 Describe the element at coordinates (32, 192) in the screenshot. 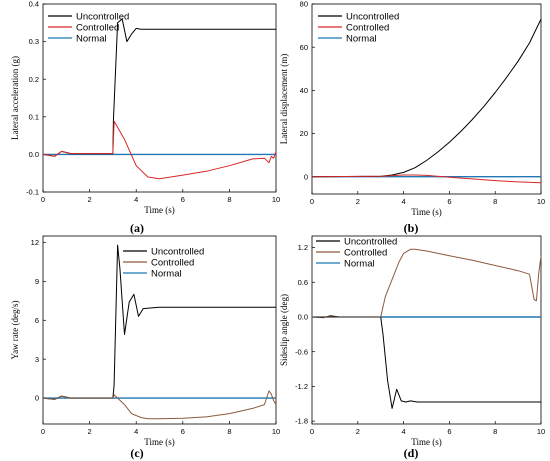

I see `y-tick-label: -0.1` at that location.